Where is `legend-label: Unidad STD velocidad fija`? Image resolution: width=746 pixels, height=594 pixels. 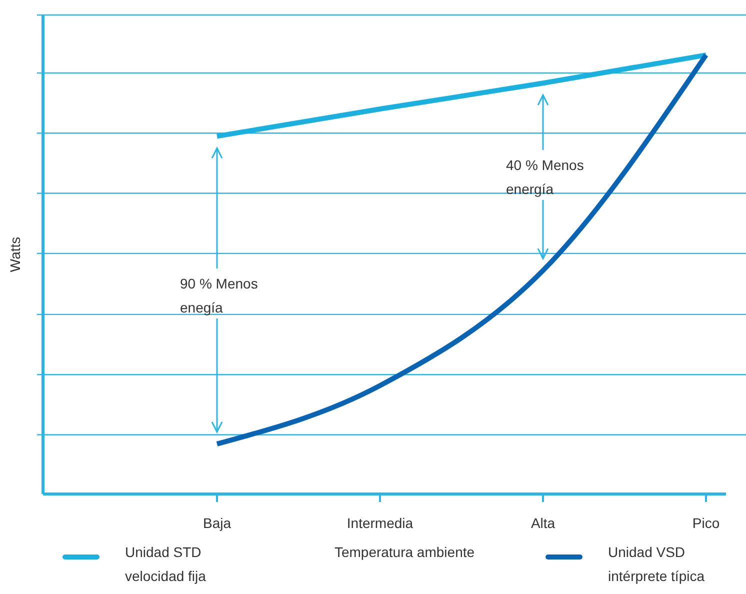
legend-label: Unidad STD velocidad fija is located at coordinates (165, 564).